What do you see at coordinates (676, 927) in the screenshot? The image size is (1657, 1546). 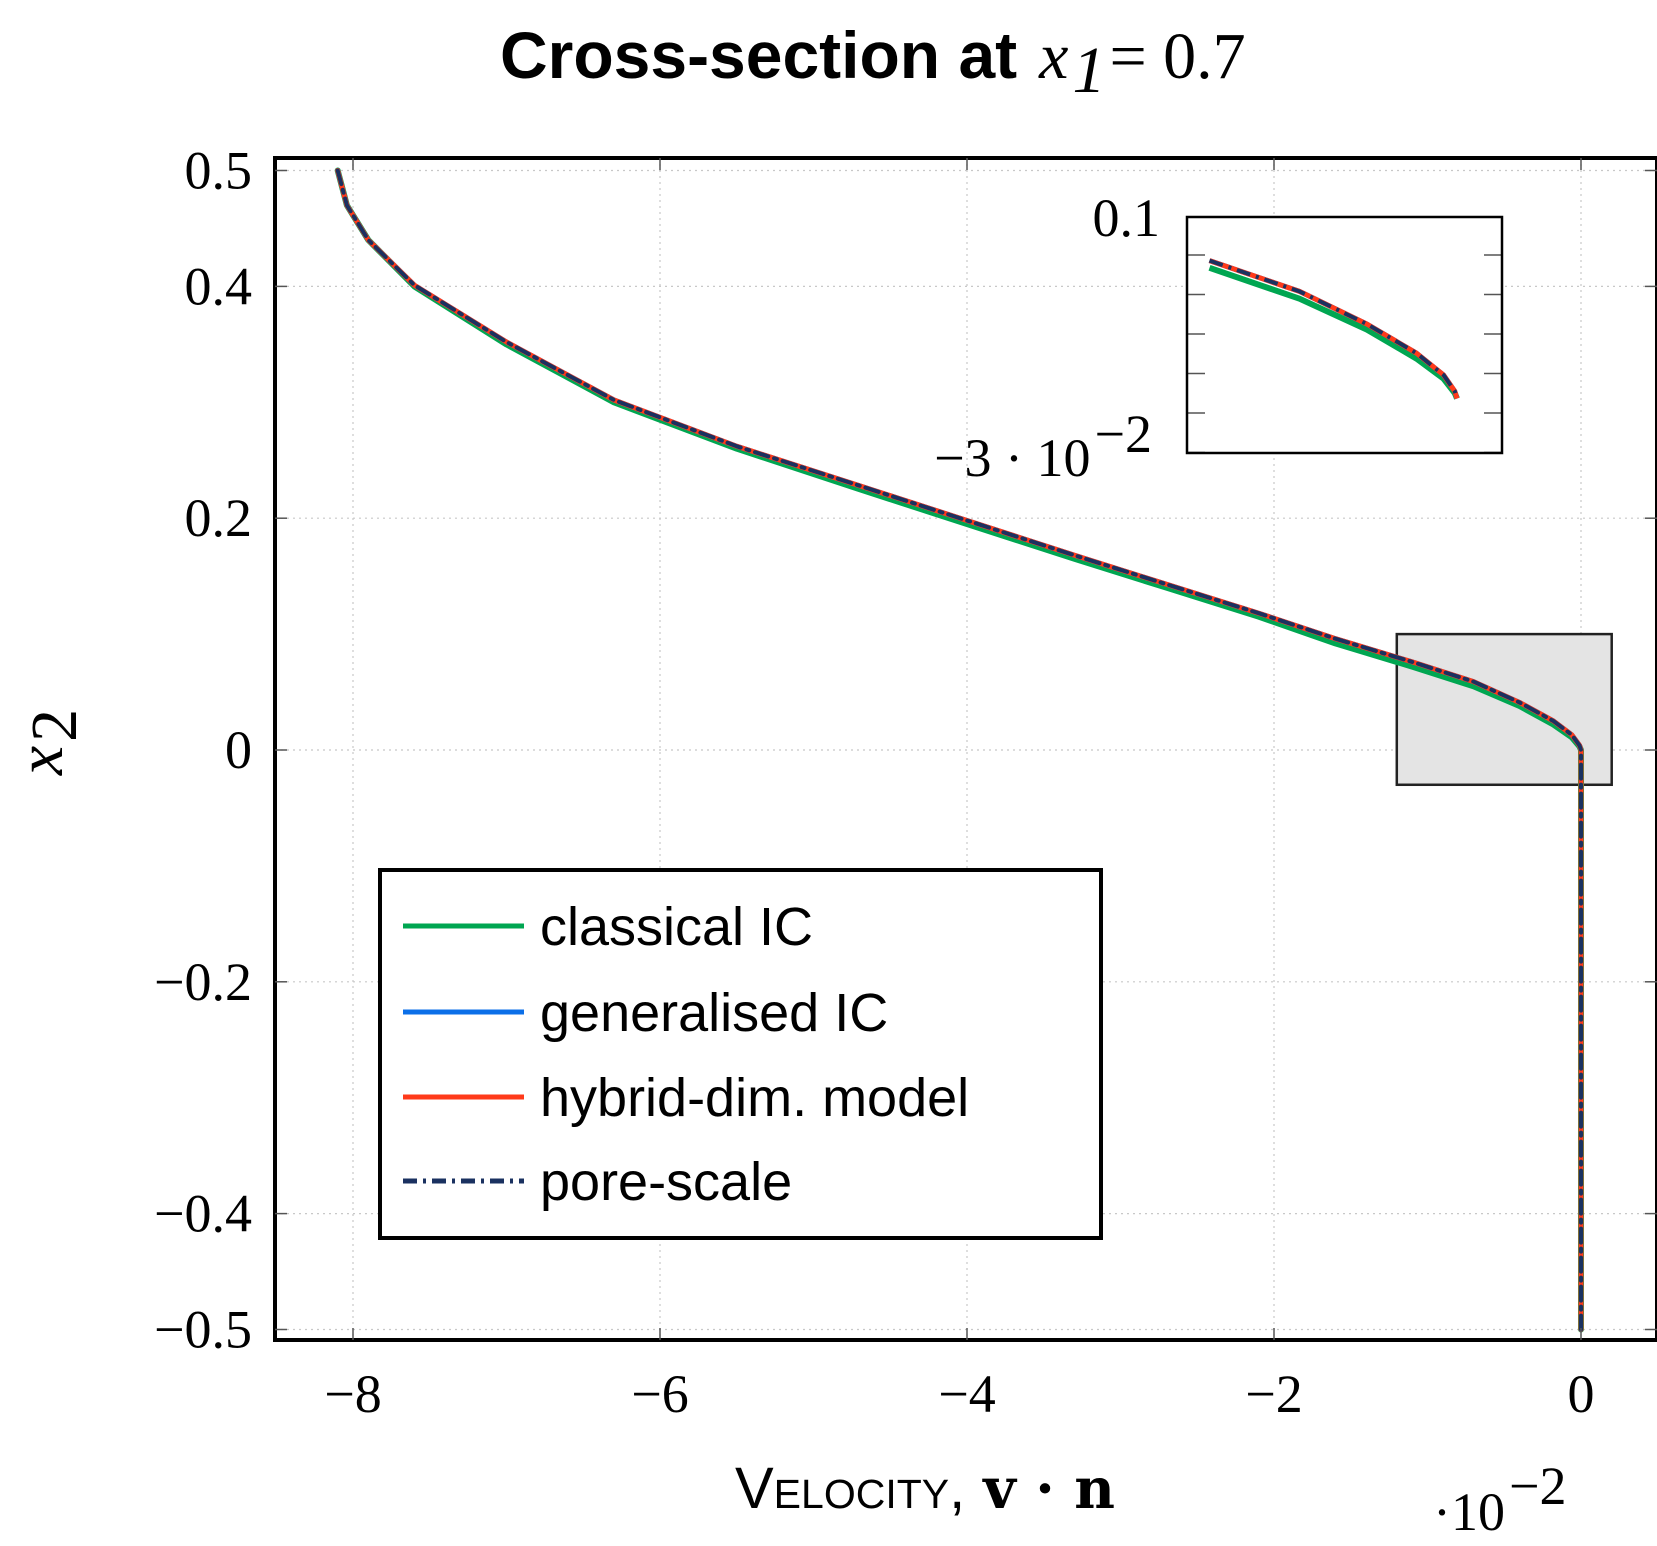 I see `legend-label-classical-ic: classical IC` at bounding box center [676, 927].